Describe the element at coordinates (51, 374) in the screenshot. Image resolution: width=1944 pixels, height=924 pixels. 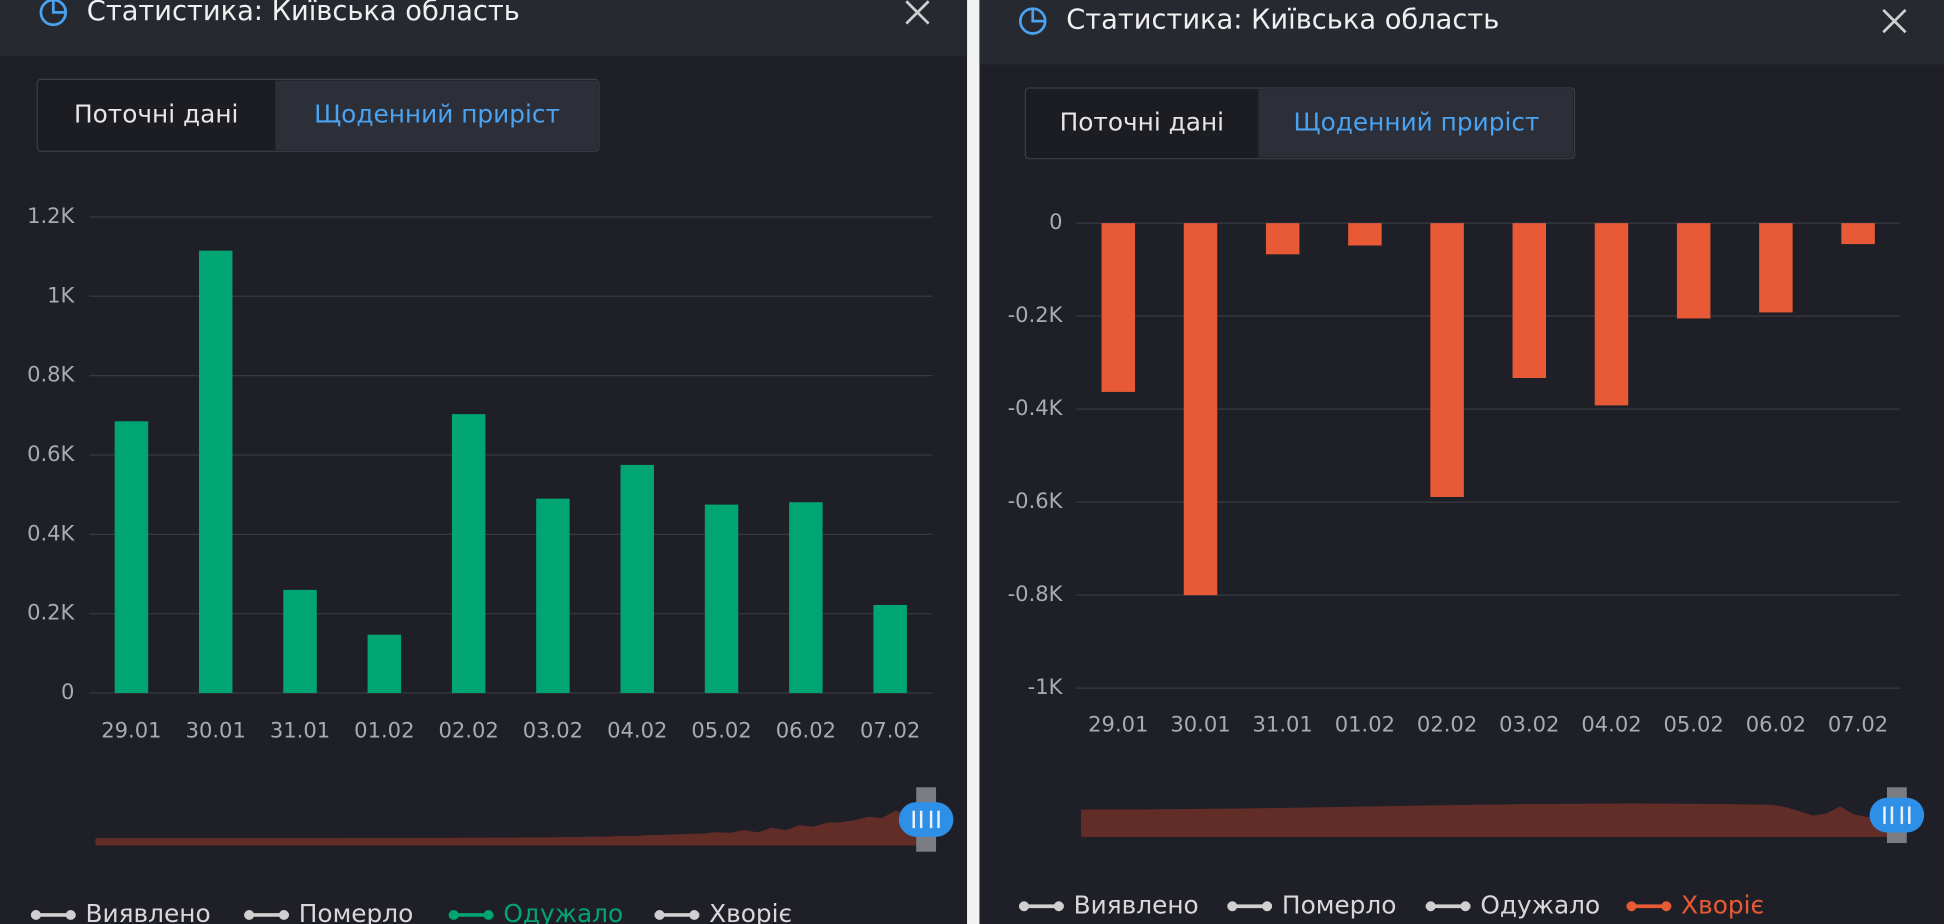
I see `y-tick-label: 0.8K` at that location.